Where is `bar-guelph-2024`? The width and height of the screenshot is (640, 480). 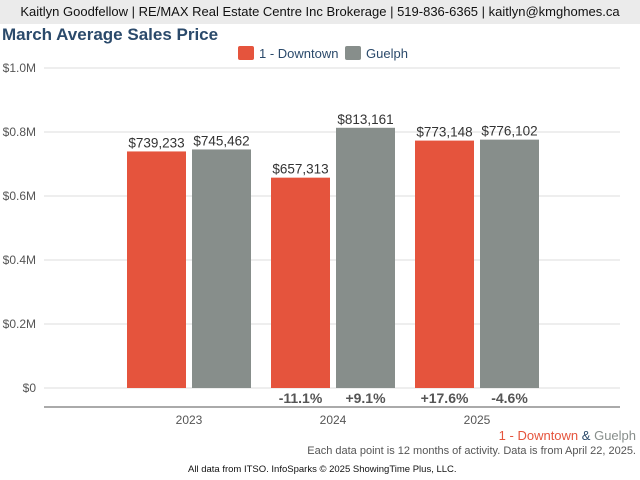 bar-guelph-2024 is located at coordinates (365, 257).